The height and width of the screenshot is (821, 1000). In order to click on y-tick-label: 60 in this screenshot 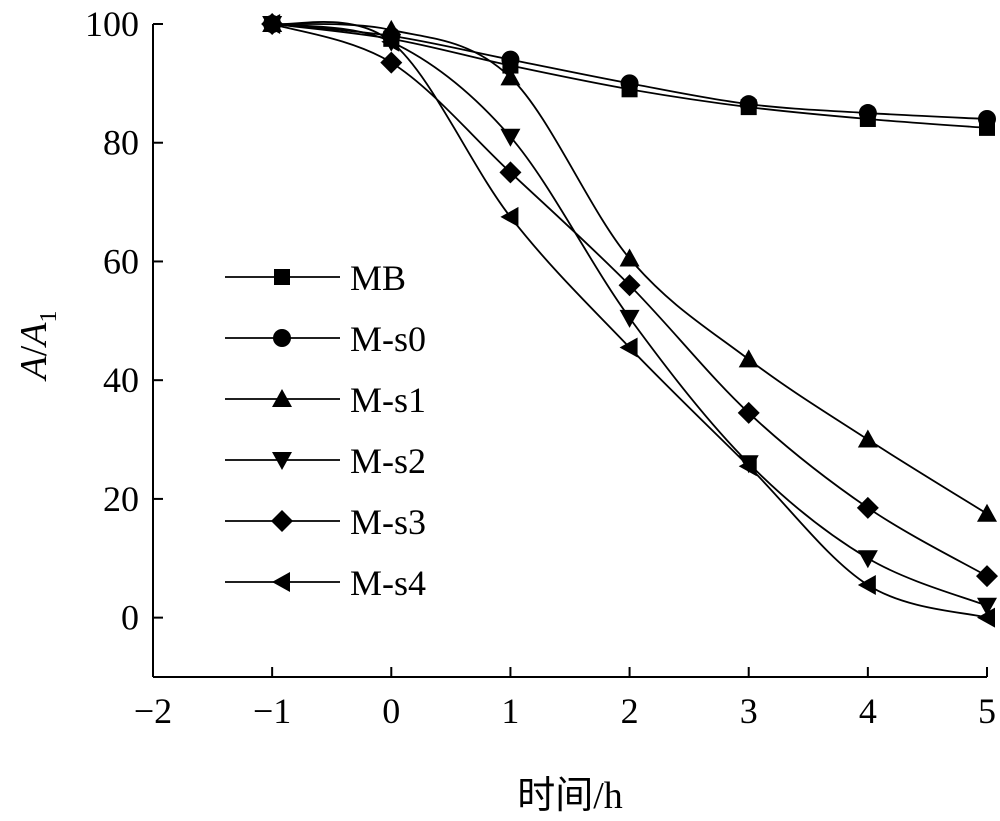, I will do `click(121, 261)`.